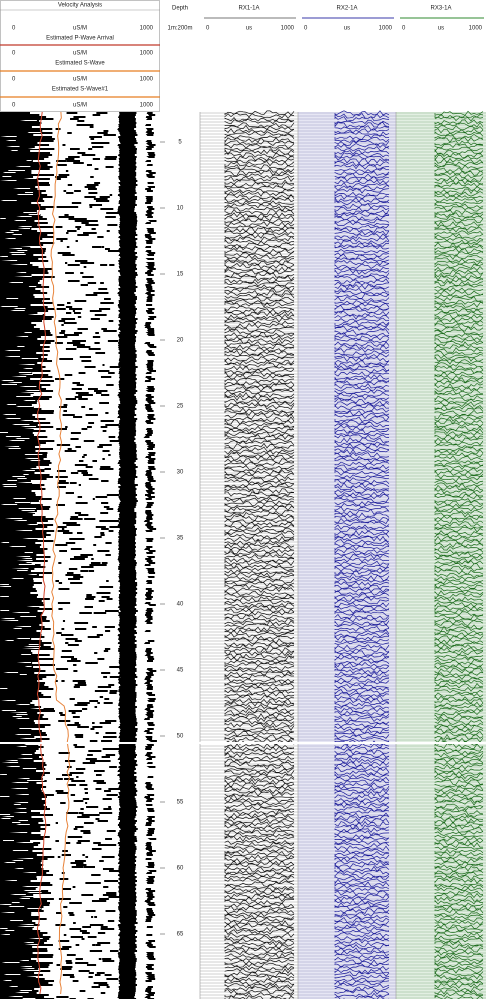  Describe the element at coordinates (172, 539) in the screenshot. I see `depth-axis: 5 10 15 20 25 30 35 40 45 50 55 60 65` at that location.